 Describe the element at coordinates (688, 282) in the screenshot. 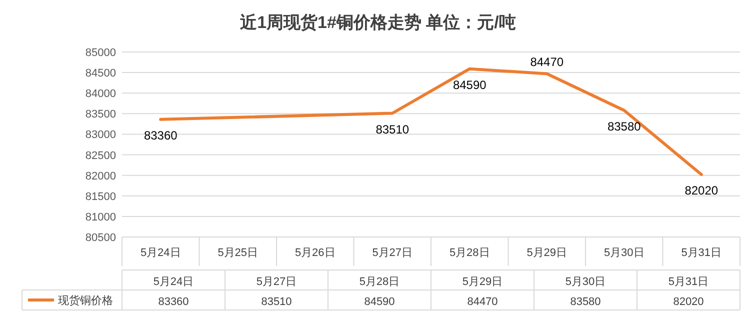

I see `category-label: 5月31日` at that location.